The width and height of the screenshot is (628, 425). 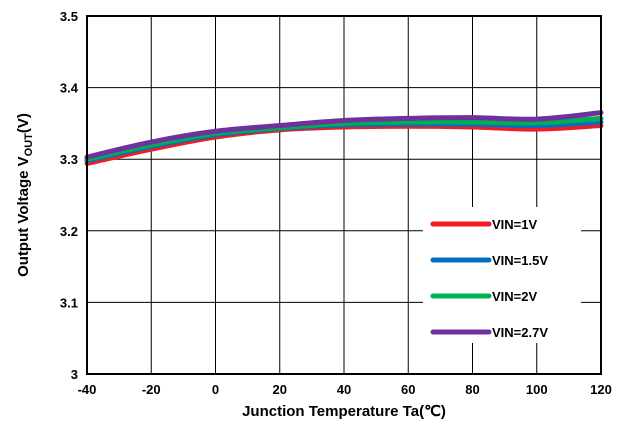 What do you see at coordinates (537, 389) in the screenshot?
I see `x-tick-label: 100` at bounding box center [537, 389].